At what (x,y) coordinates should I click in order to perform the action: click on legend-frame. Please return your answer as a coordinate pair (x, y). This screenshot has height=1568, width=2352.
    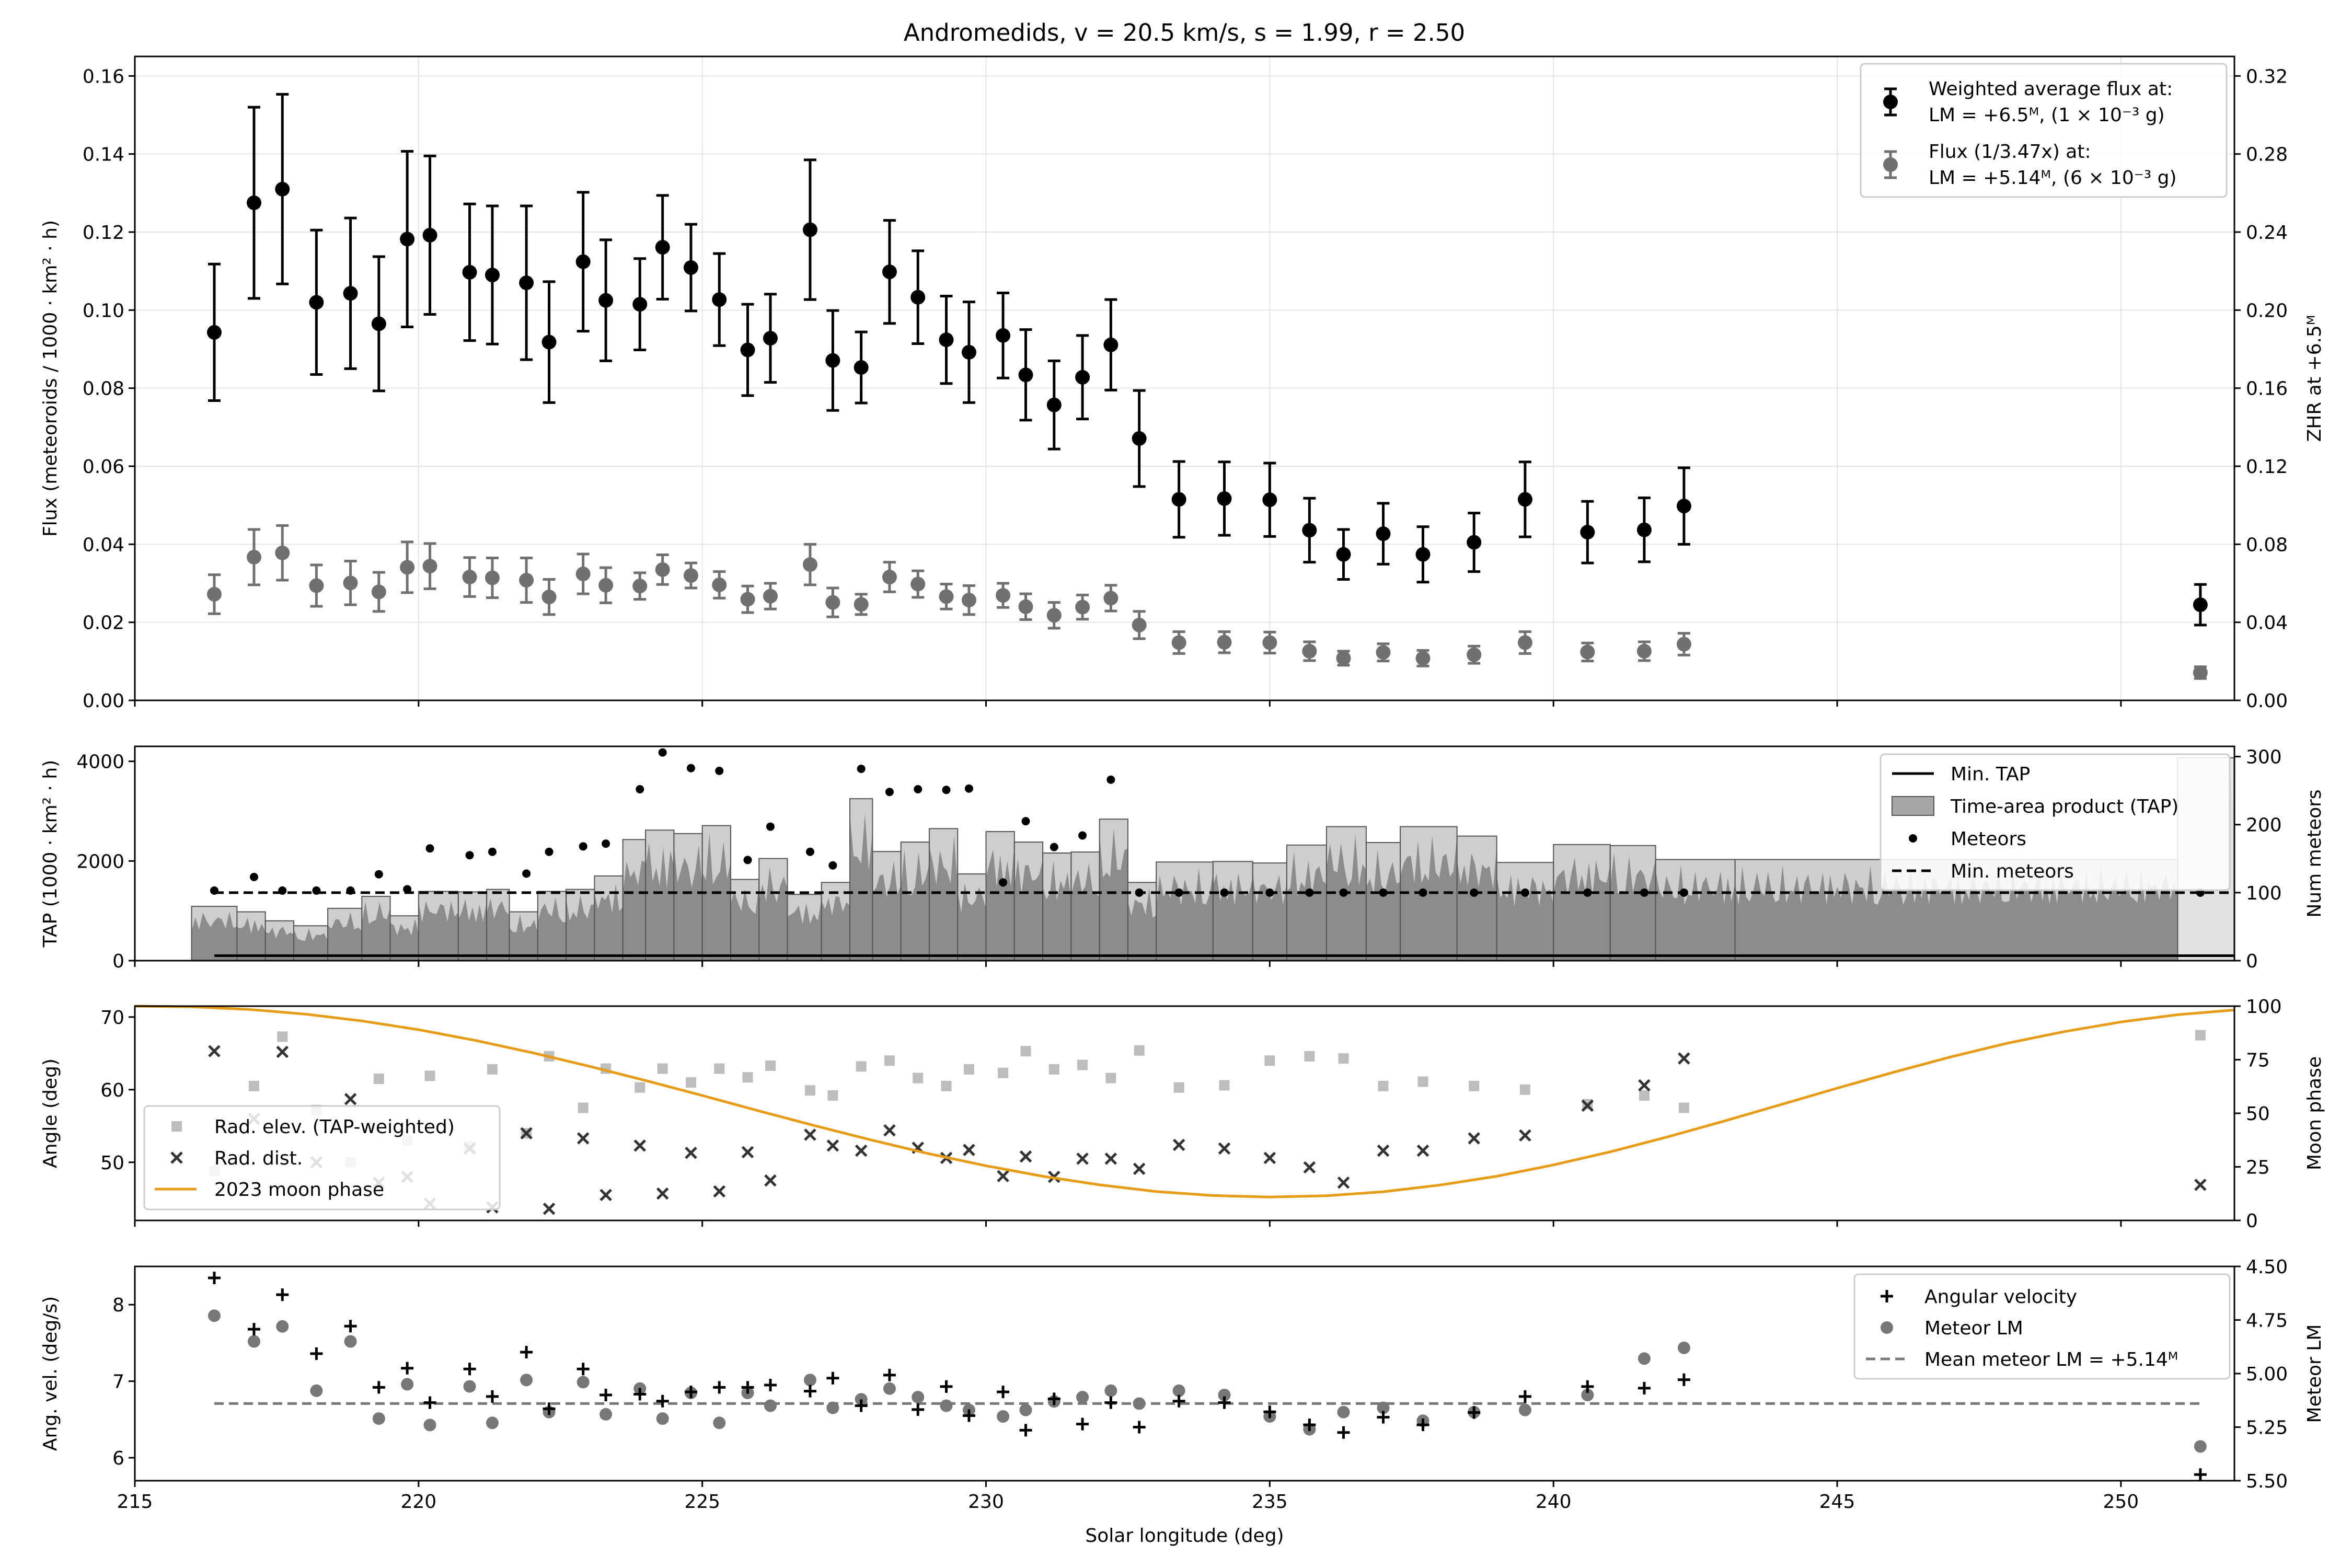
    Looking at the image, I should click on (2042, 1326).